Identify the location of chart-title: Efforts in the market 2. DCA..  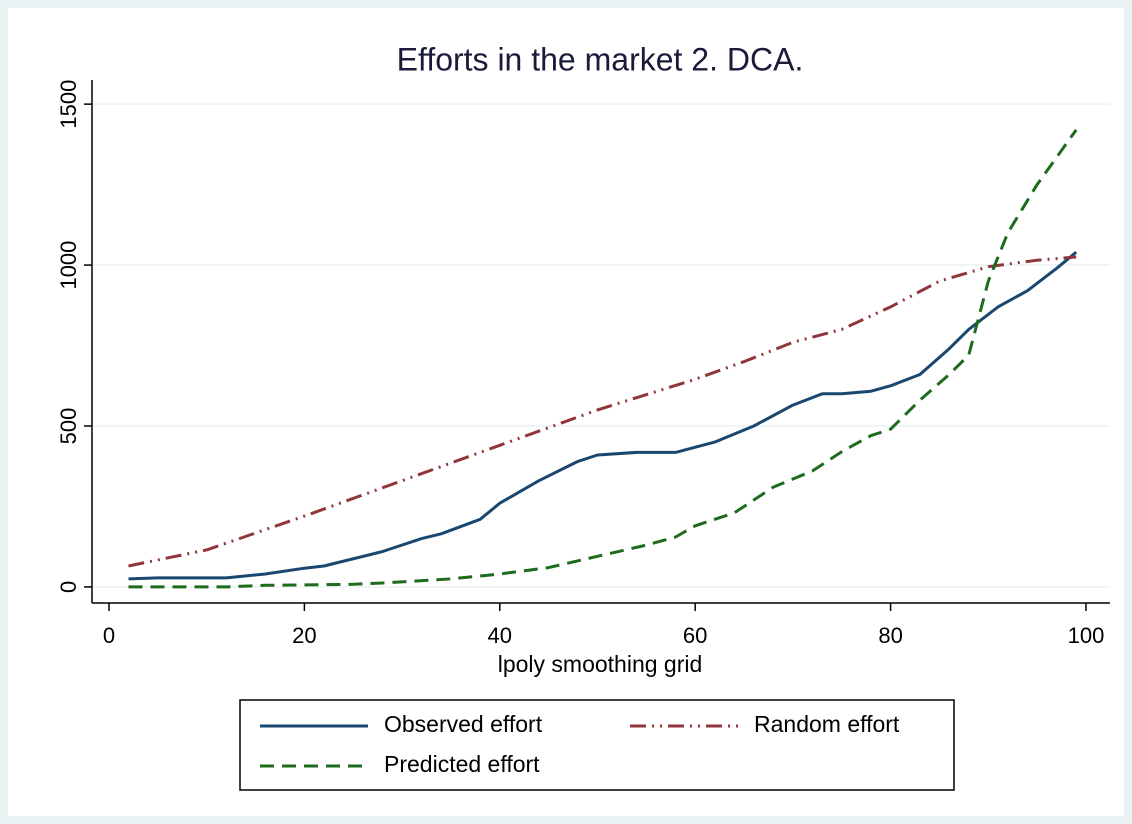
(600, 59).